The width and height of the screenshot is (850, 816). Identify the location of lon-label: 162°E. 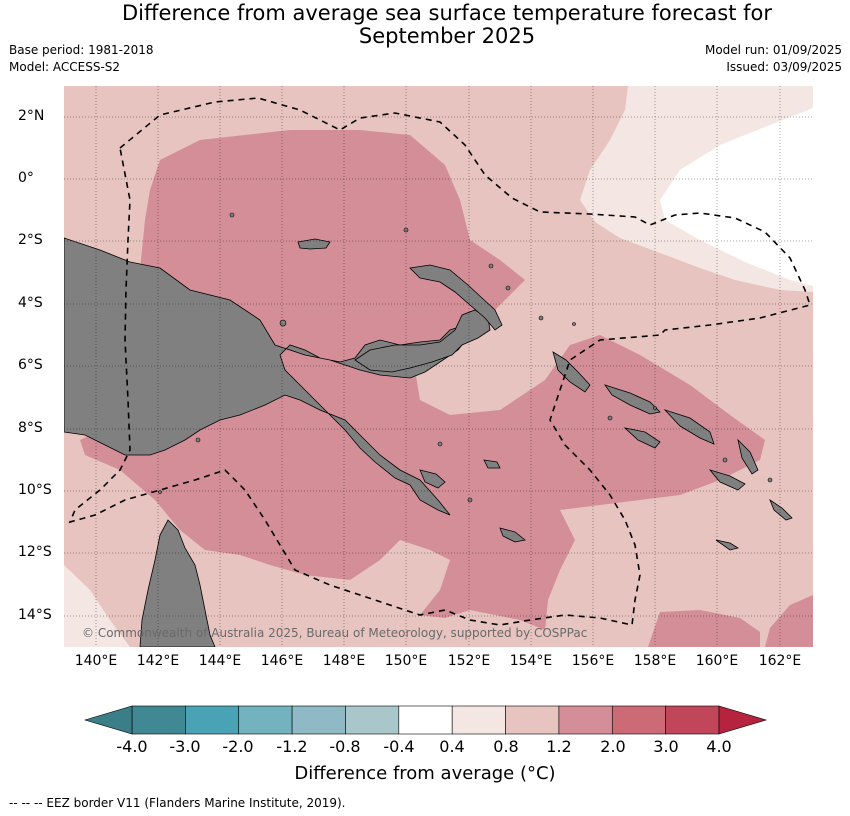
(780, 661).